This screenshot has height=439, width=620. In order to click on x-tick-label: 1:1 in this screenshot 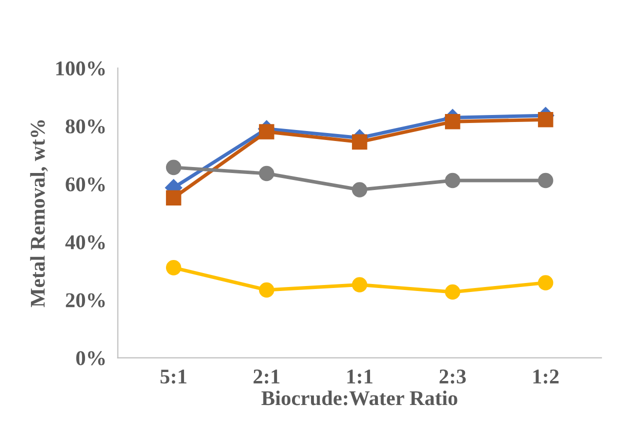, I will do `click(359, 377)`.